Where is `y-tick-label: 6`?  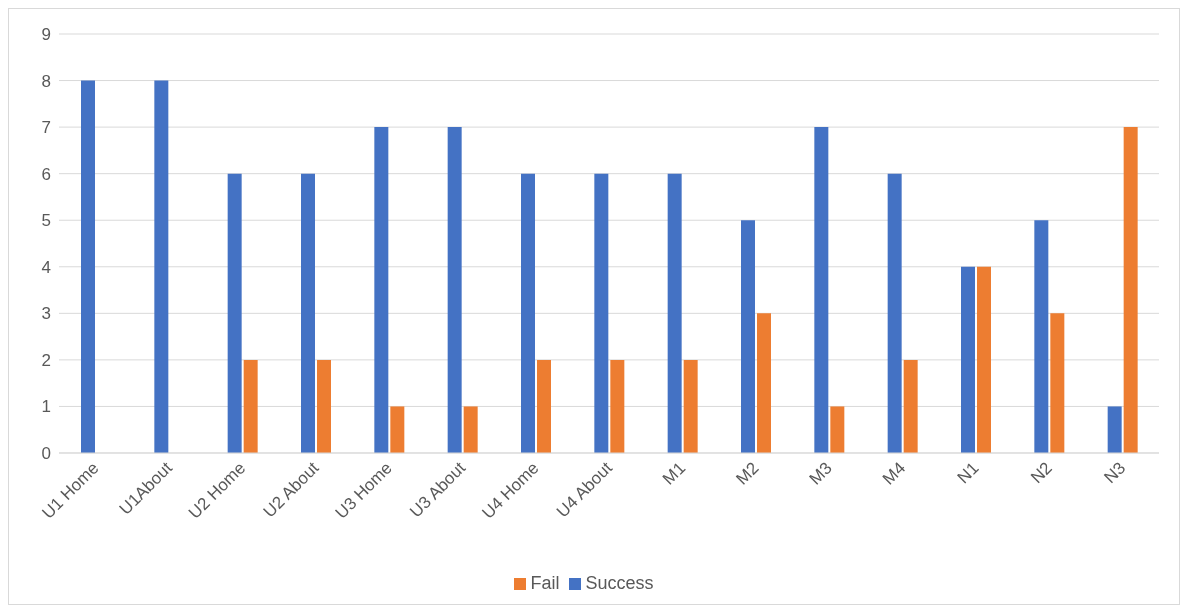
y-tick-label: 6 is located at coordinates (46, 174).